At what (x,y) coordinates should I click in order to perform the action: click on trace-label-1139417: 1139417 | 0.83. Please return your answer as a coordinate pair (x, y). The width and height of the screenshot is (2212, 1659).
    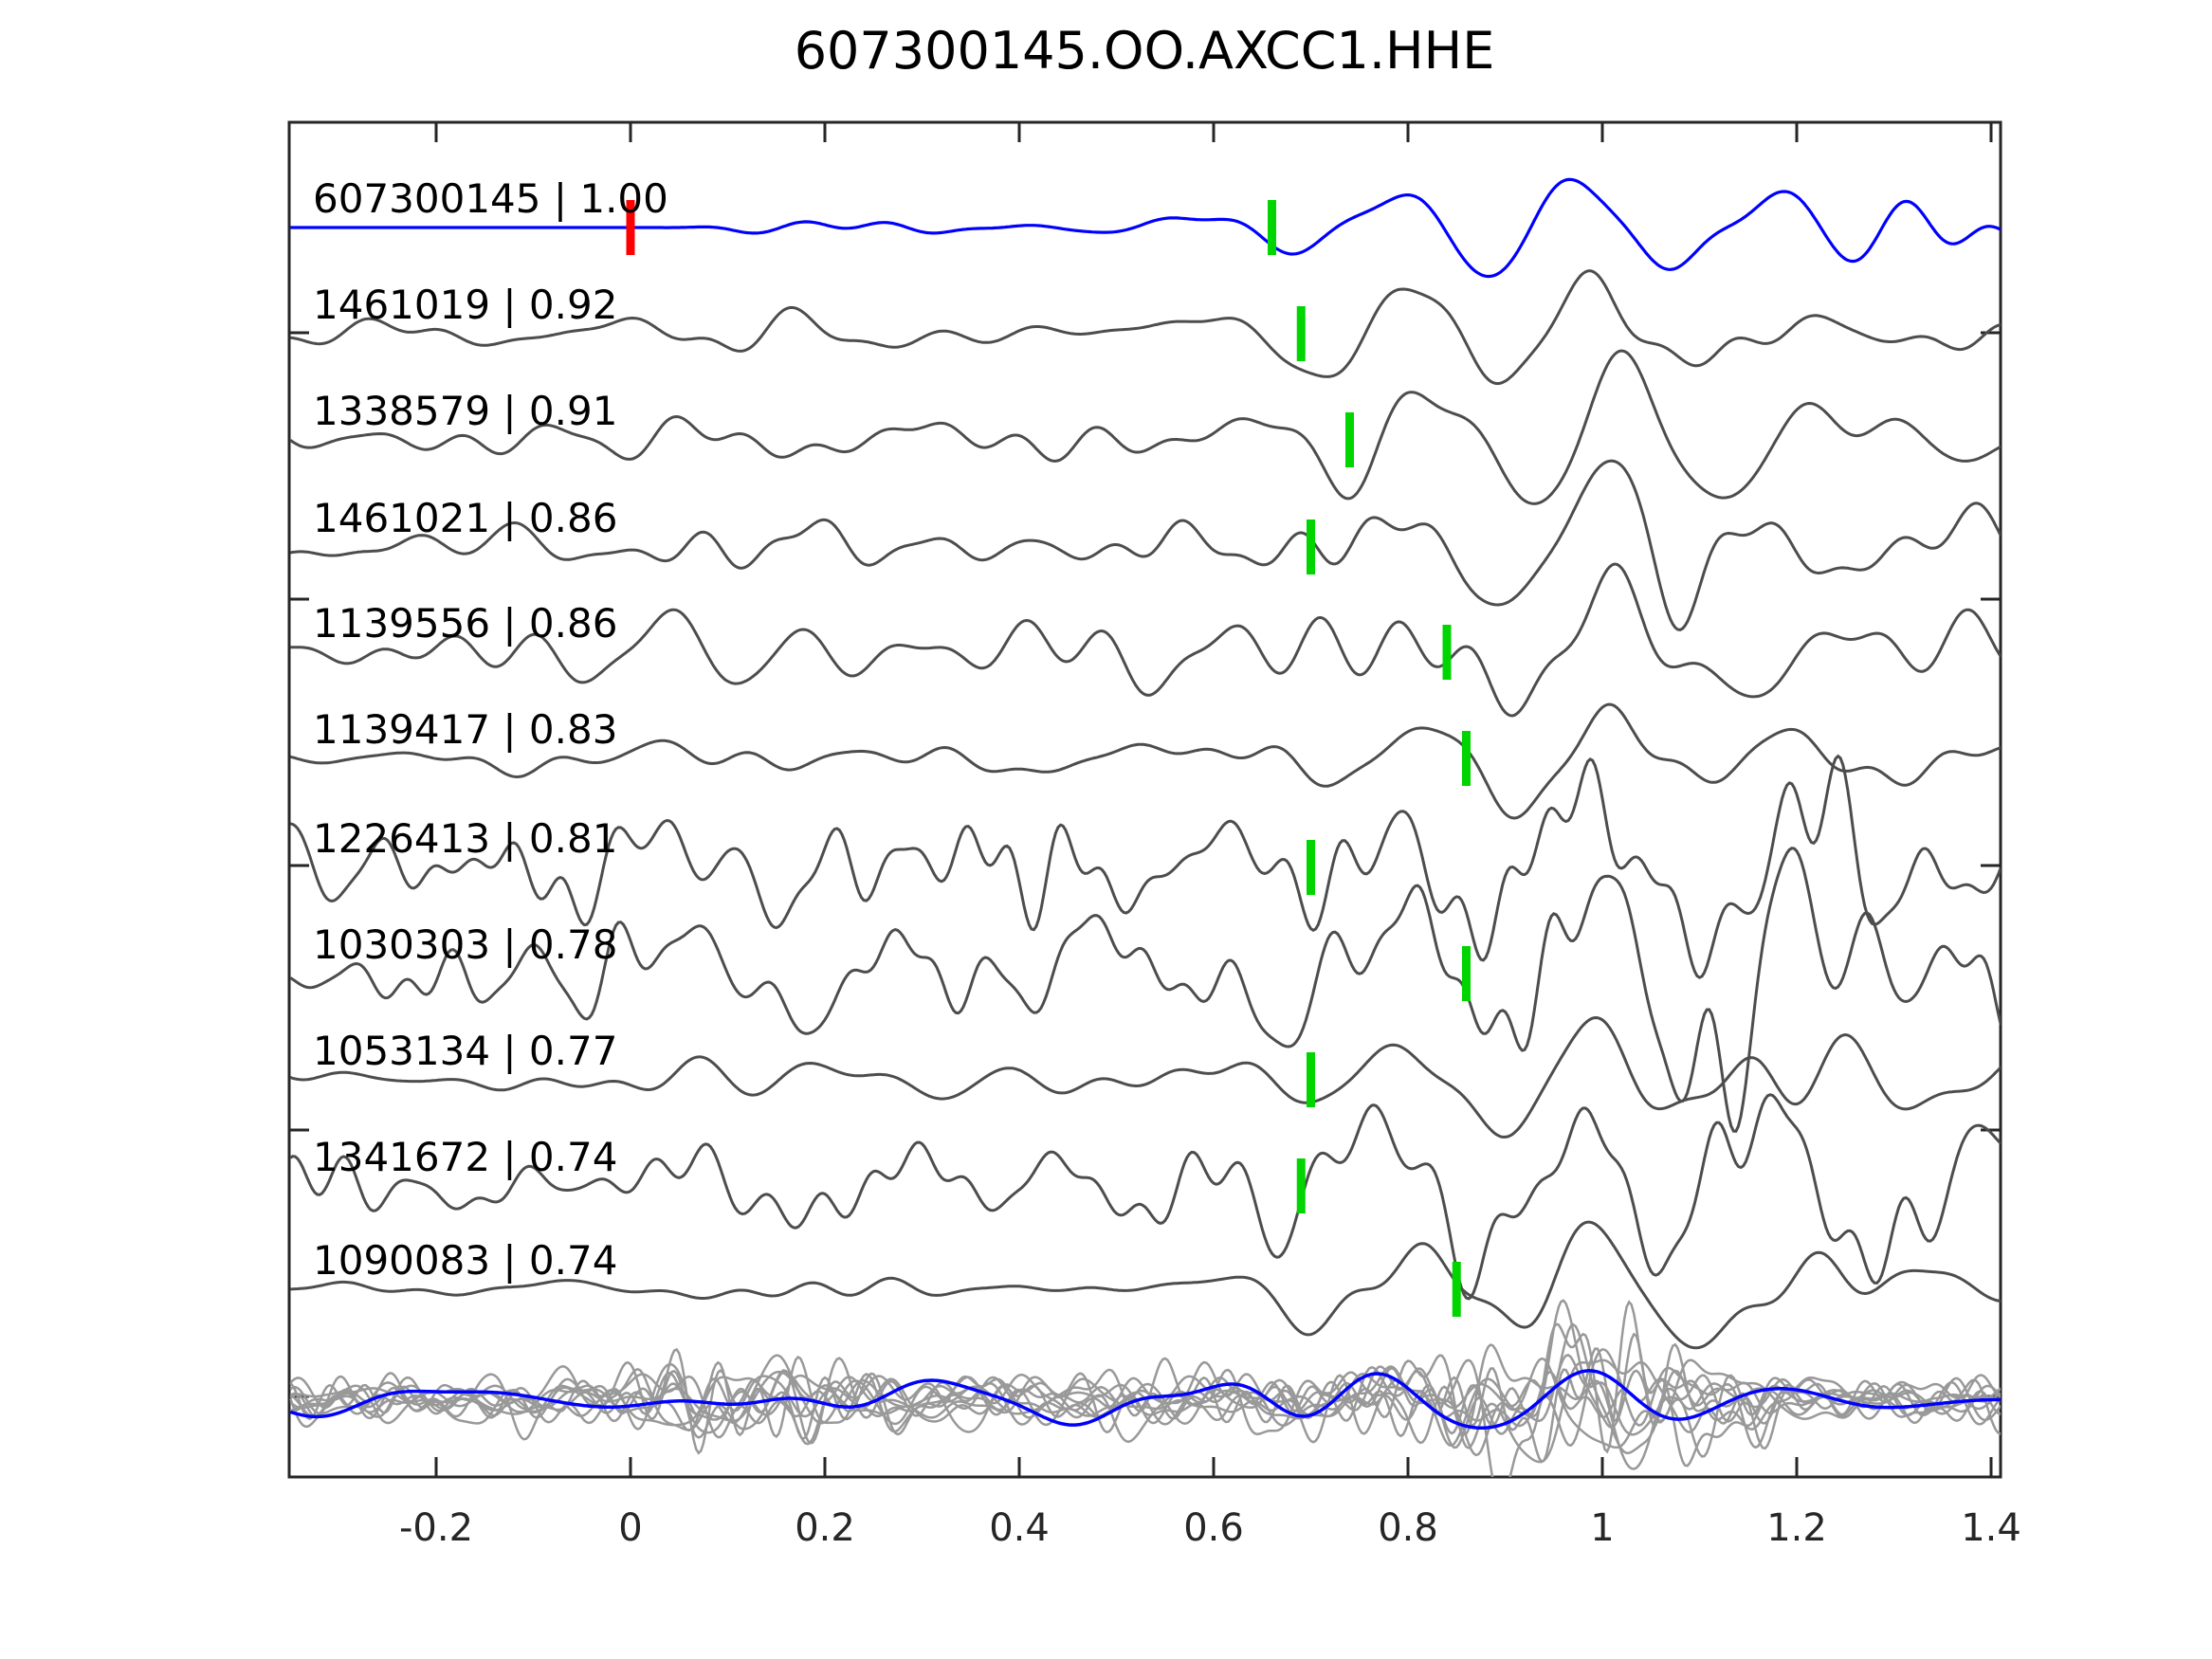
    Looking at the image, I should click on (465, 729).